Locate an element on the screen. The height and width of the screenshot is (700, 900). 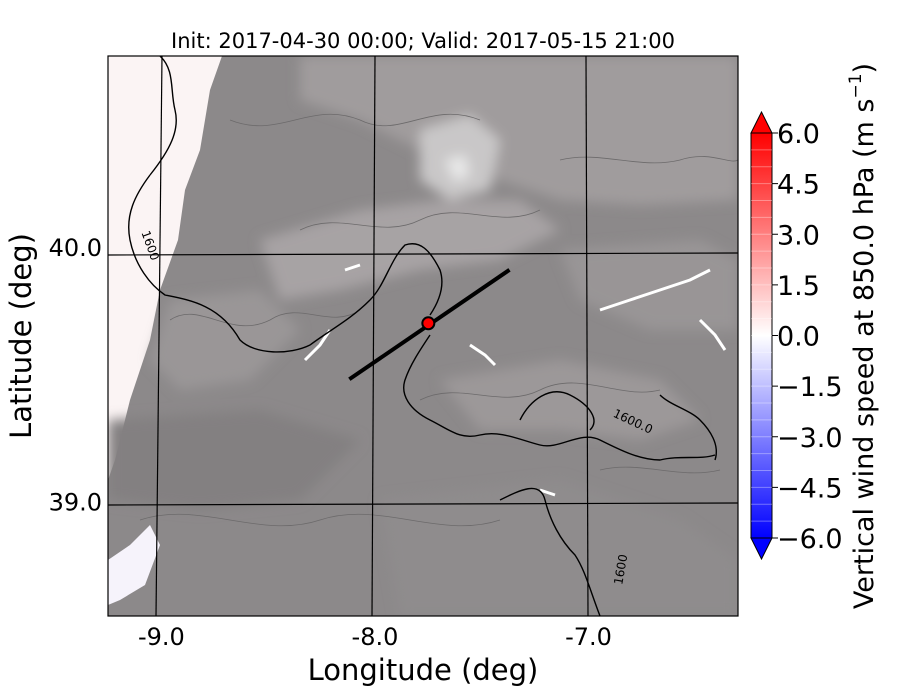
x-axis-label: Longitude (deg) is located at coordinates (423, 670).